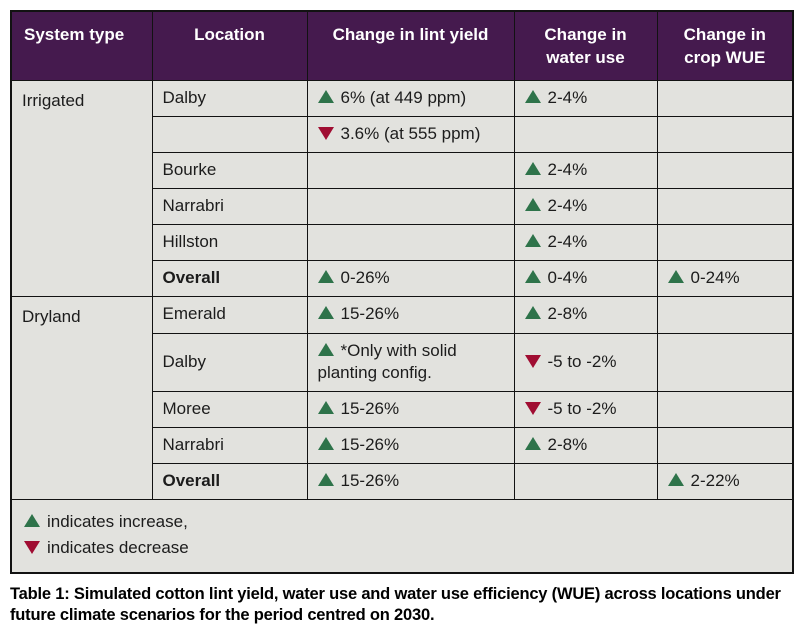 This screenshot has width=802, height=641. I want to click on crop-wue-cell: 0-24%, so click(725, 279).